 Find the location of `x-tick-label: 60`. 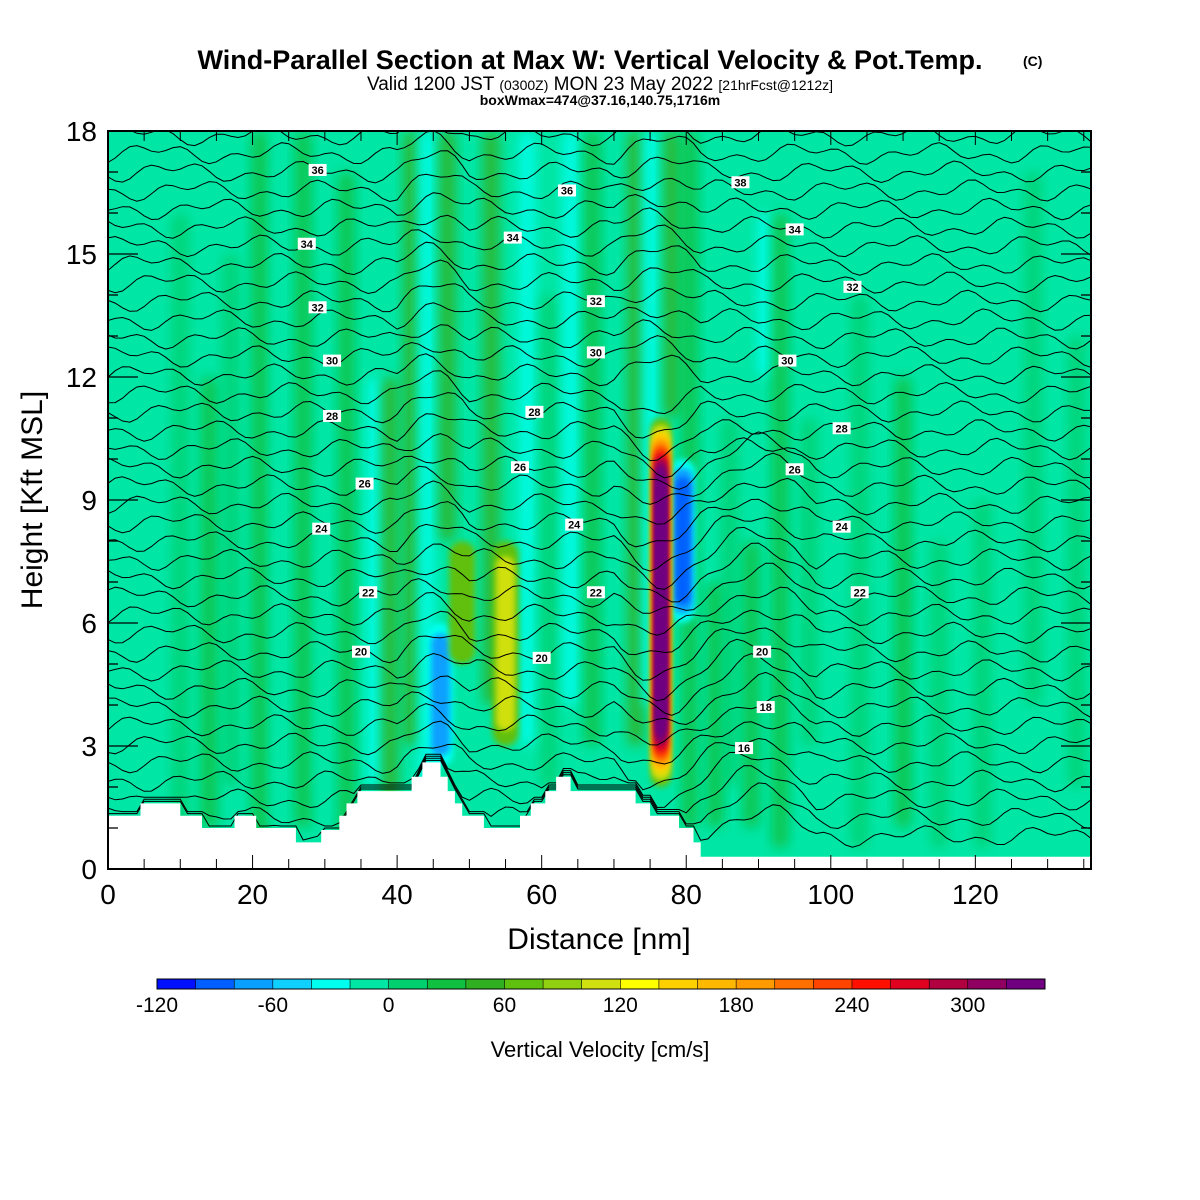

x-tick-label: 60 is located at coordinates (541, 894).